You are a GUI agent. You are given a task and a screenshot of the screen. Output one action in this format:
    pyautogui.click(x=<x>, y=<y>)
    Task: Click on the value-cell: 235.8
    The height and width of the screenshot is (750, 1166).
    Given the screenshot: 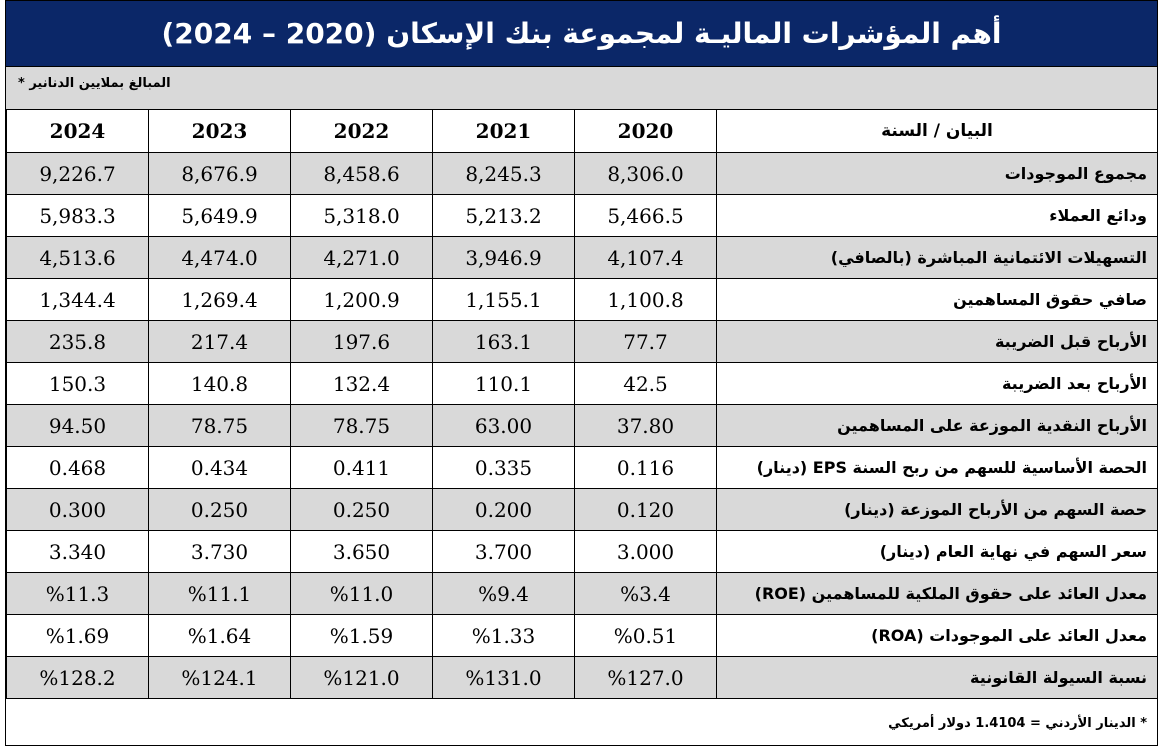 What is the action you would take?
    pyautogui.click(x=77, y=341)
    